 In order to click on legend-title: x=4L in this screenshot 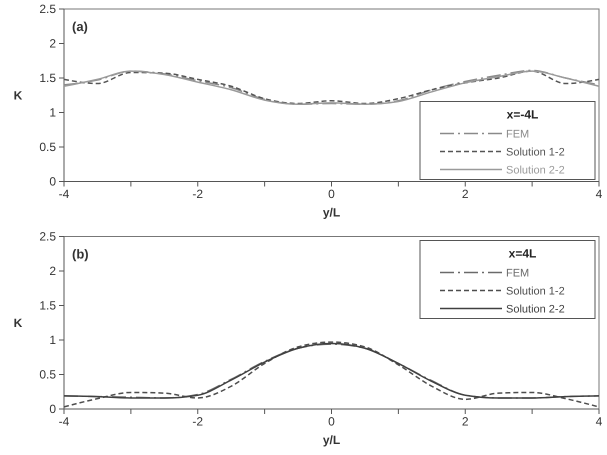, I will do `click(522, 253)`.